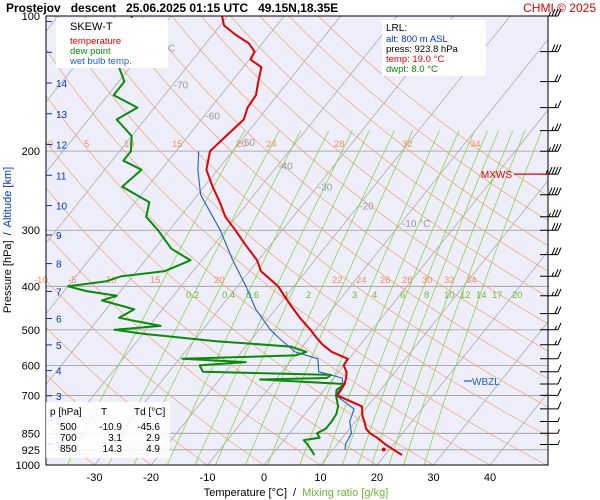 Image resolution: width=600 pixels, height=500 pixels. Describe the element at coordinates (90, 51) in the screenshot. I see `legend-dewpoint: dew point` at that location.